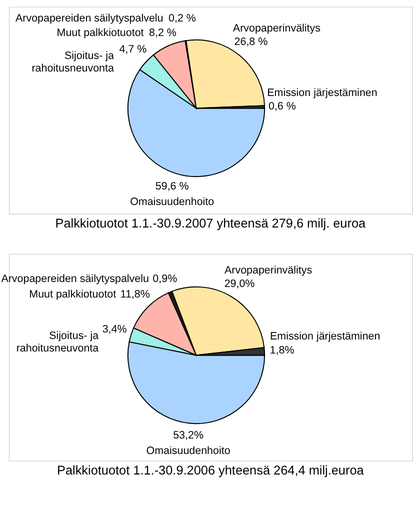 The height and width of the screenshot is (507, 413). I want to click on data-label: 1,8%, so click(282, 350).